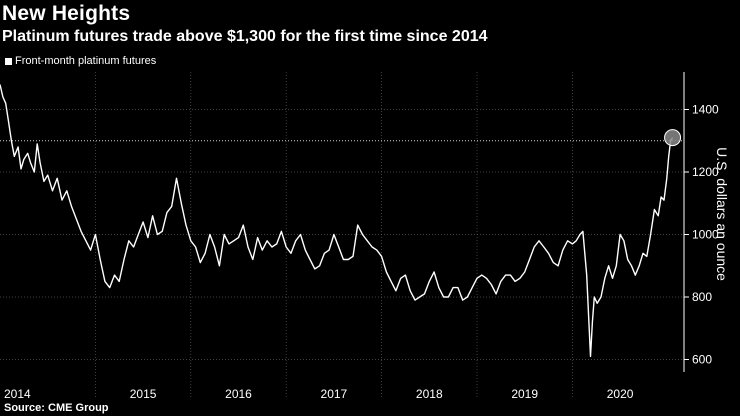 This screenshot has width=740, height=416. Describe the element at coordinates (620, 394) in the screenshot. I see `x-tick-label: 2020` at that location.